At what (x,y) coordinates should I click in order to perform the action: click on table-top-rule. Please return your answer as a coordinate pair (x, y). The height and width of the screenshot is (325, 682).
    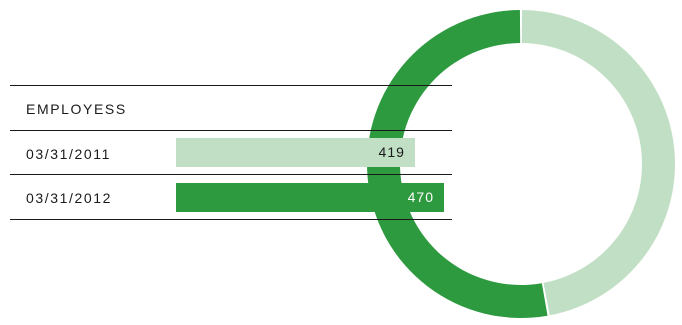
    Looking at the image, I should click on (231, 85).